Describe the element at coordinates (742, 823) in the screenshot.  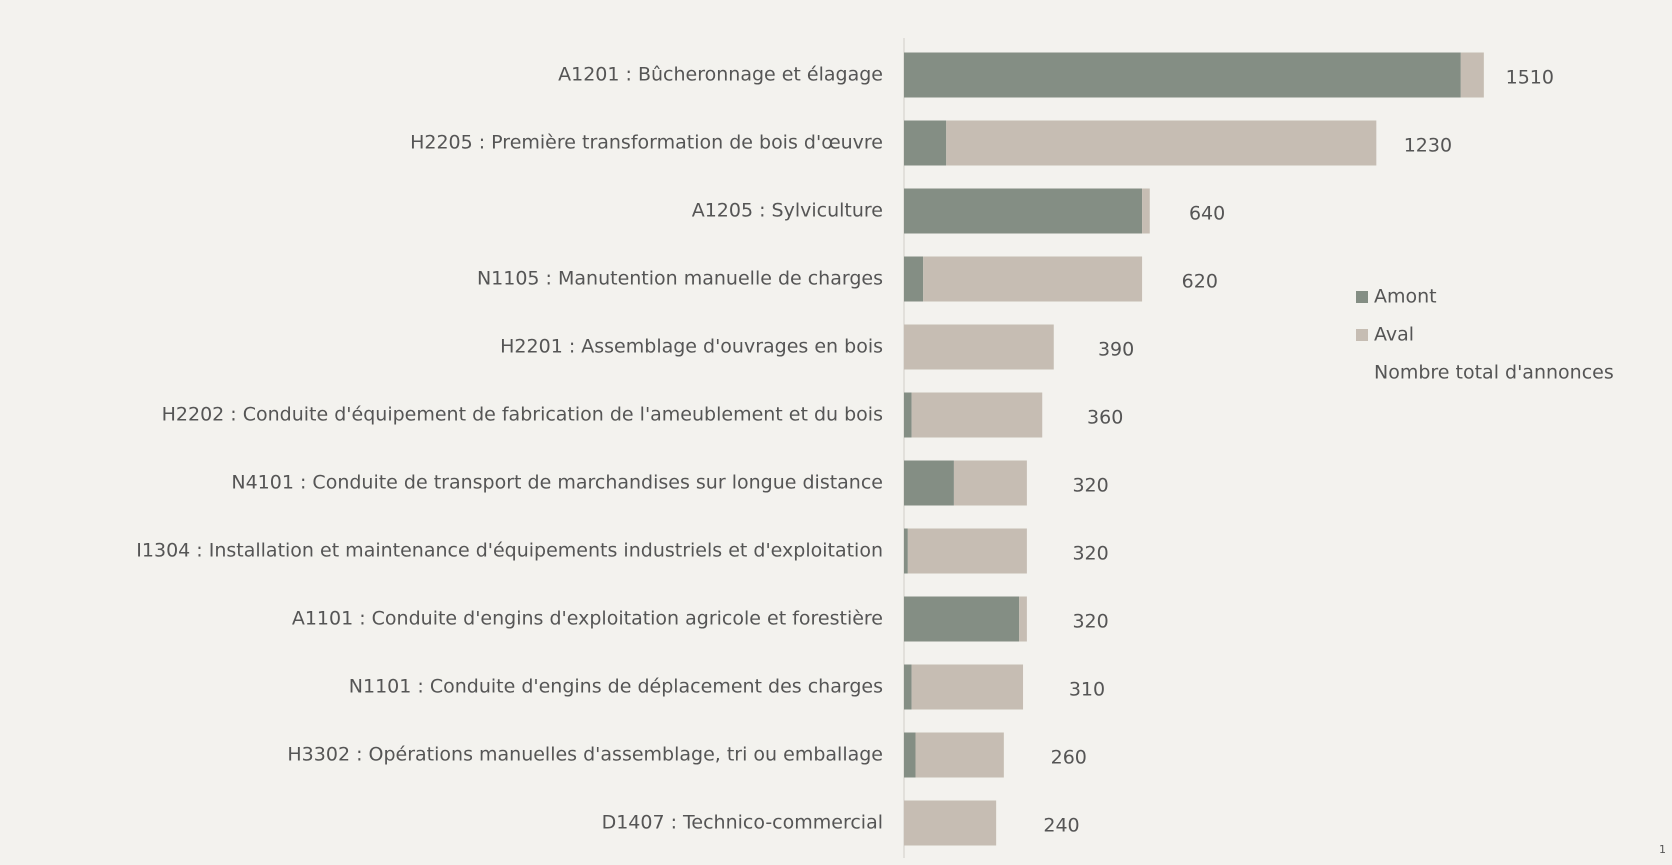
I see `category-label: D1407 : Technico-commercial` at that location.